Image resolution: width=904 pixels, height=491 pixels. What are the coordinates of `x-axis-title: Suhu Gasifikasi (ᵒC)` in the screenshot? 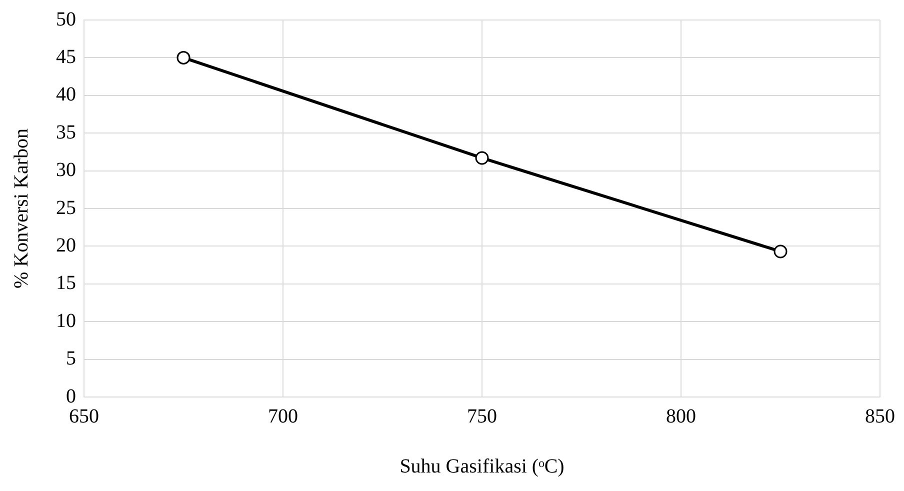 It's located at (482, 466).